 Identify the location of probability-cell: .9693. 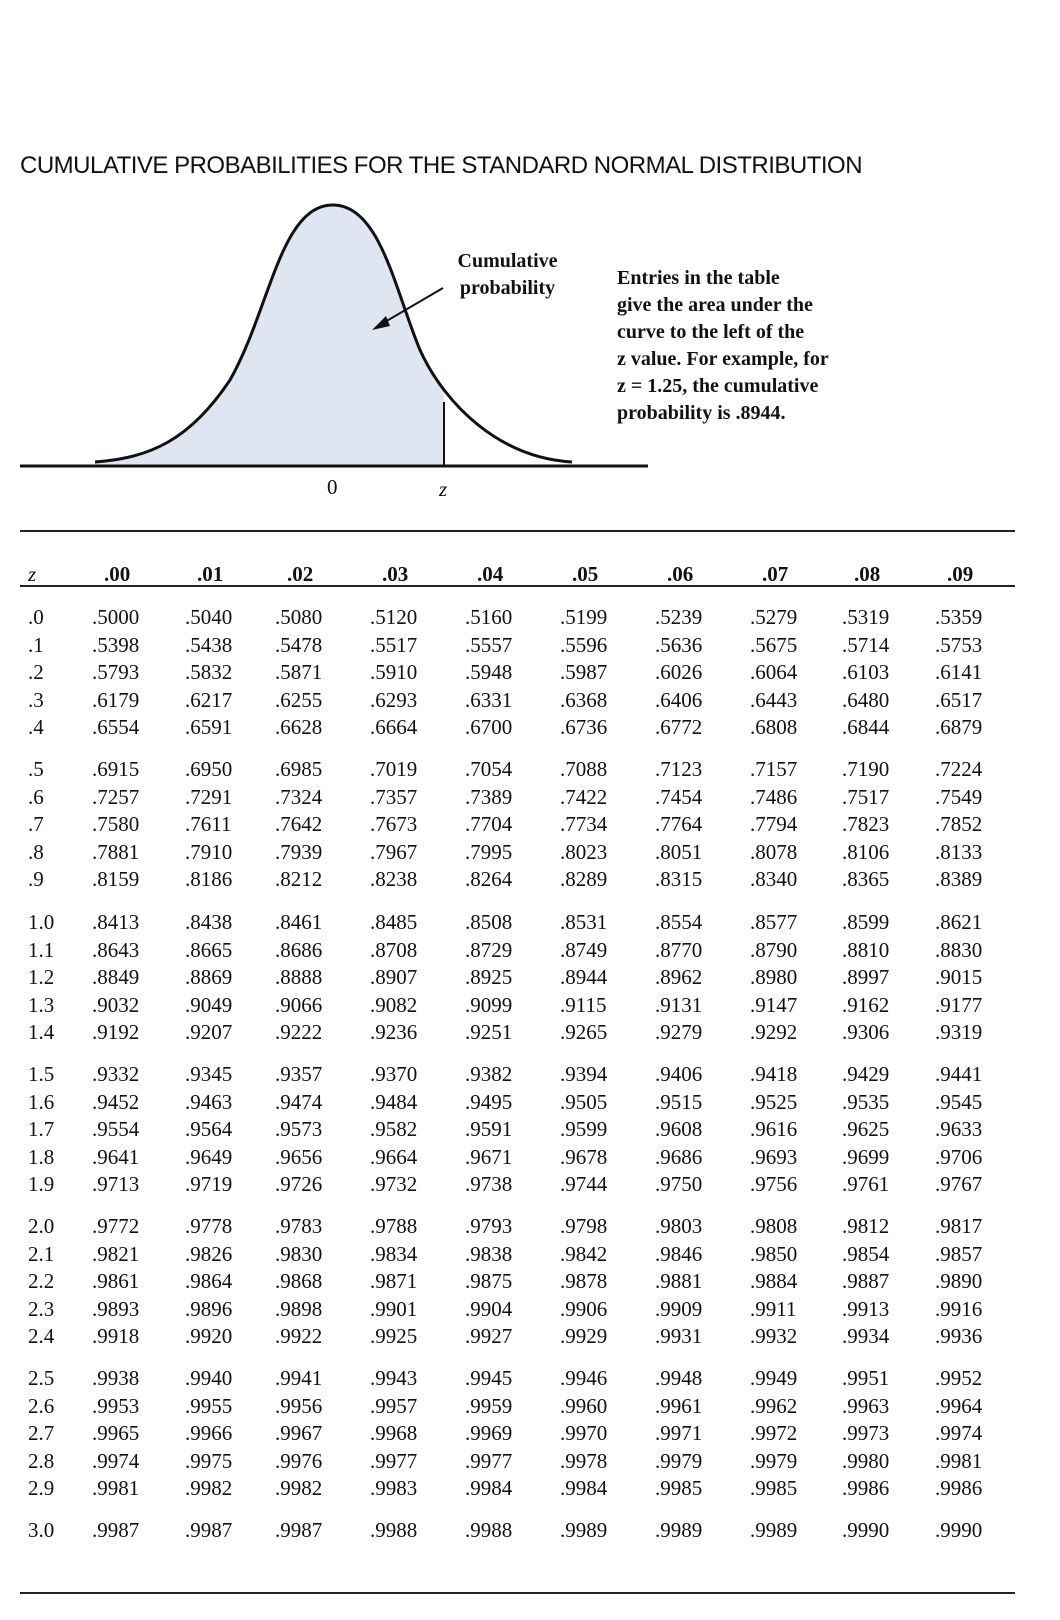
(774, 1156).